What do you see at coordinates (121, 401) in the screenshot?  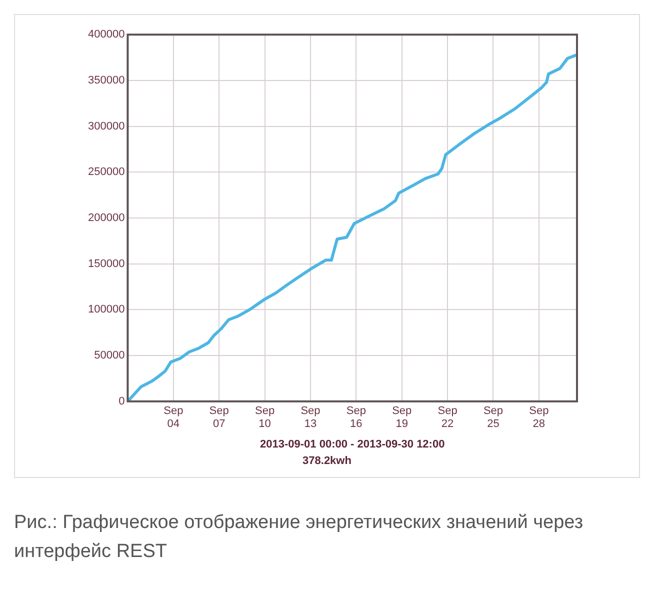 I see `y-tick-label: 0` at bounding box center [121, 401].